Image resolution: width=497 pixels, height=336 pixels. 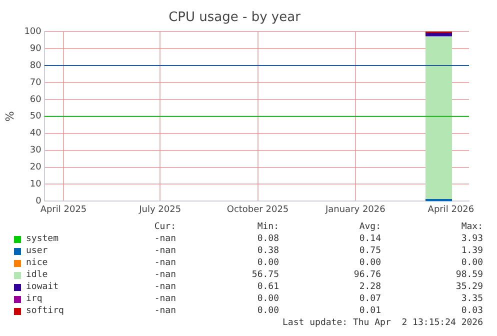 I want to click on y-tick-label: 80, so click(x=36, y=65).